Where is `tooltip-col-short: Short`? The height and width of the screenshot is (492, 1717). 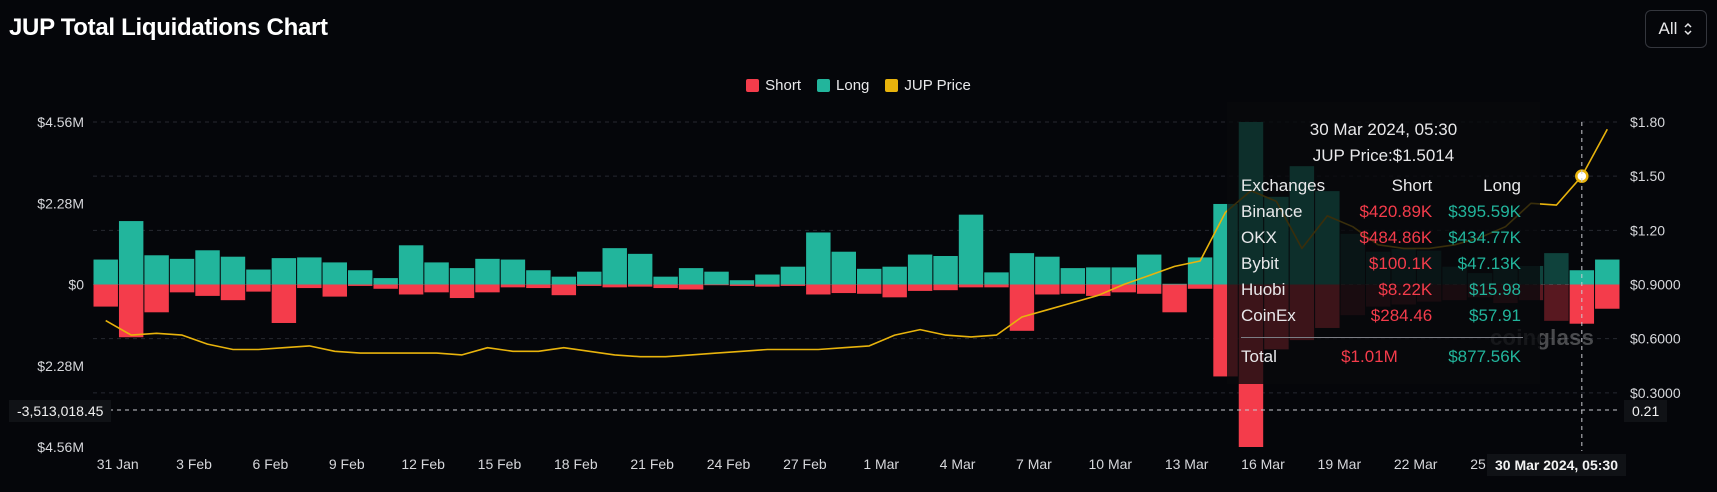
tooltip-col-short: Short is located at coordinates (1412, 185).